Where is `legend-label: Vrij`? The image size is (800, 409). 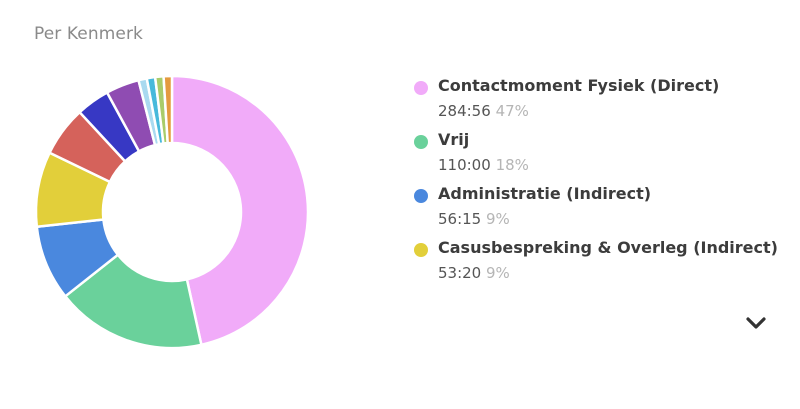 legend-label: Vrij is located at coordinates (454, 139).